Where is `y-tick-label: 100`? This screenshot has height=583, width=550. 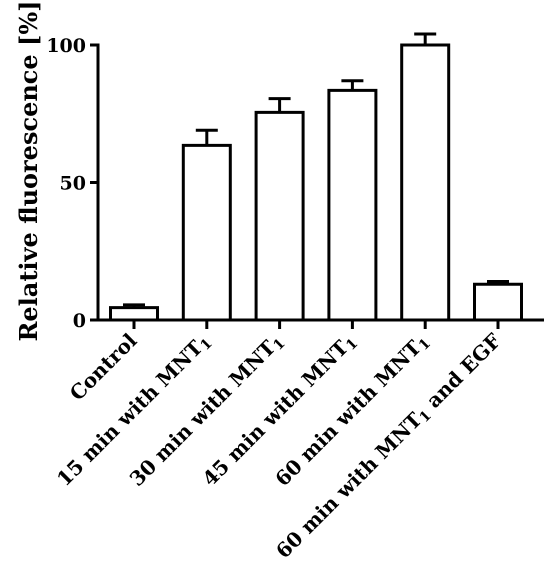
y-tick-label: 100 is located at coordinates (66, 46).